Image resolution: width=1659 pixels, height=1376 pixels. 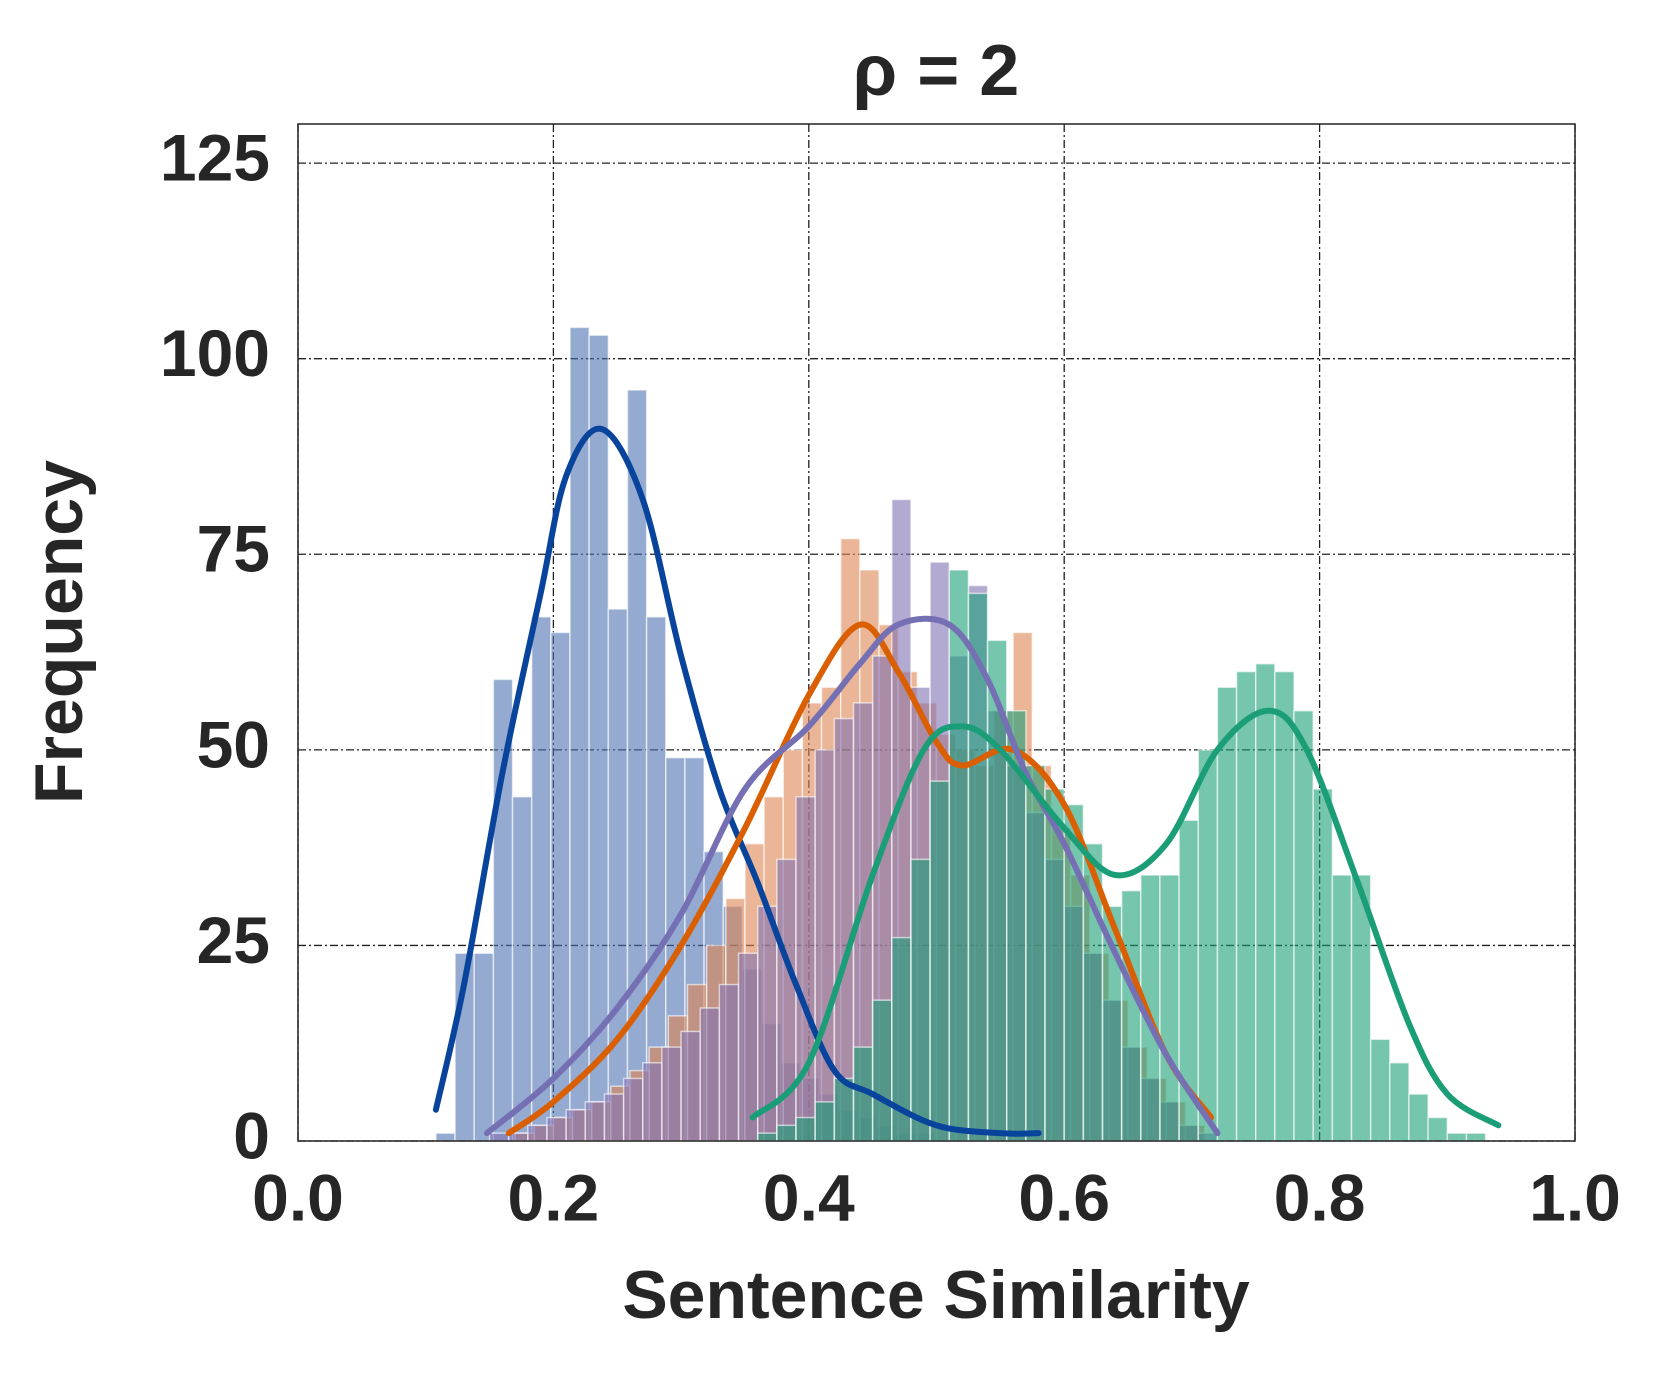 I want to click on x-tick-label: 0.4, so click(x=809, y=1197).